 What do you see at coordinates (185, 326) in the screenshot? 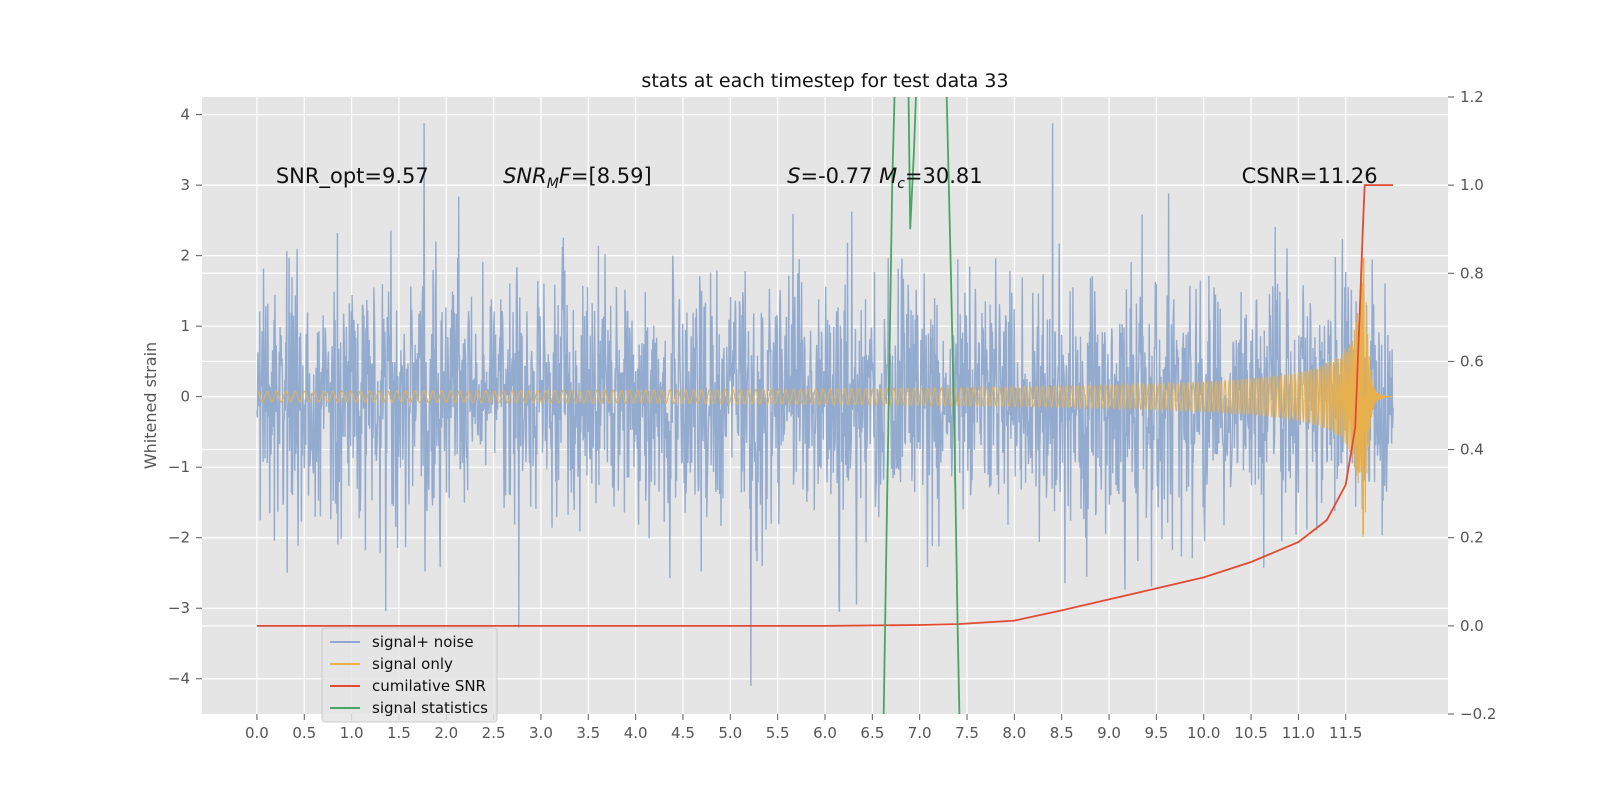
I see `y-tick-label: 1` at bounding box center [185, 326].